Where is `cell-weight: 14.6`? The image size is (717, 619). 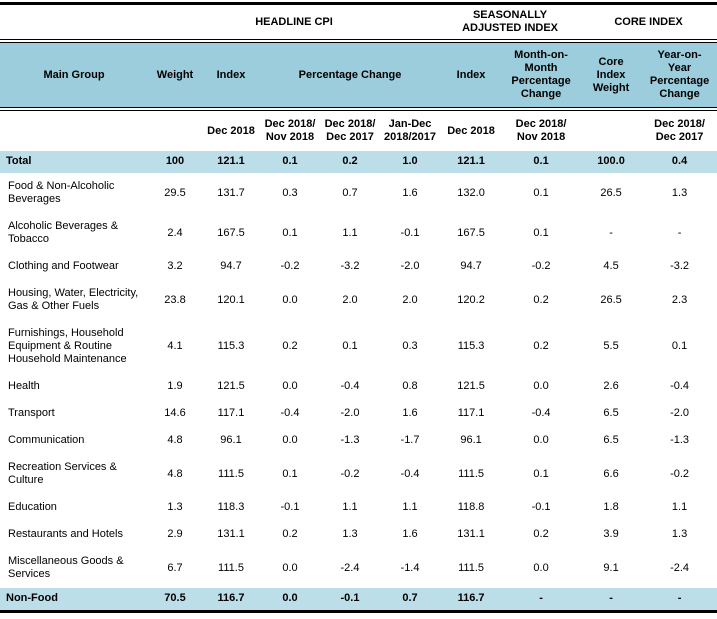
cell-weight: 14.6 is located at coordinates (175, 413).